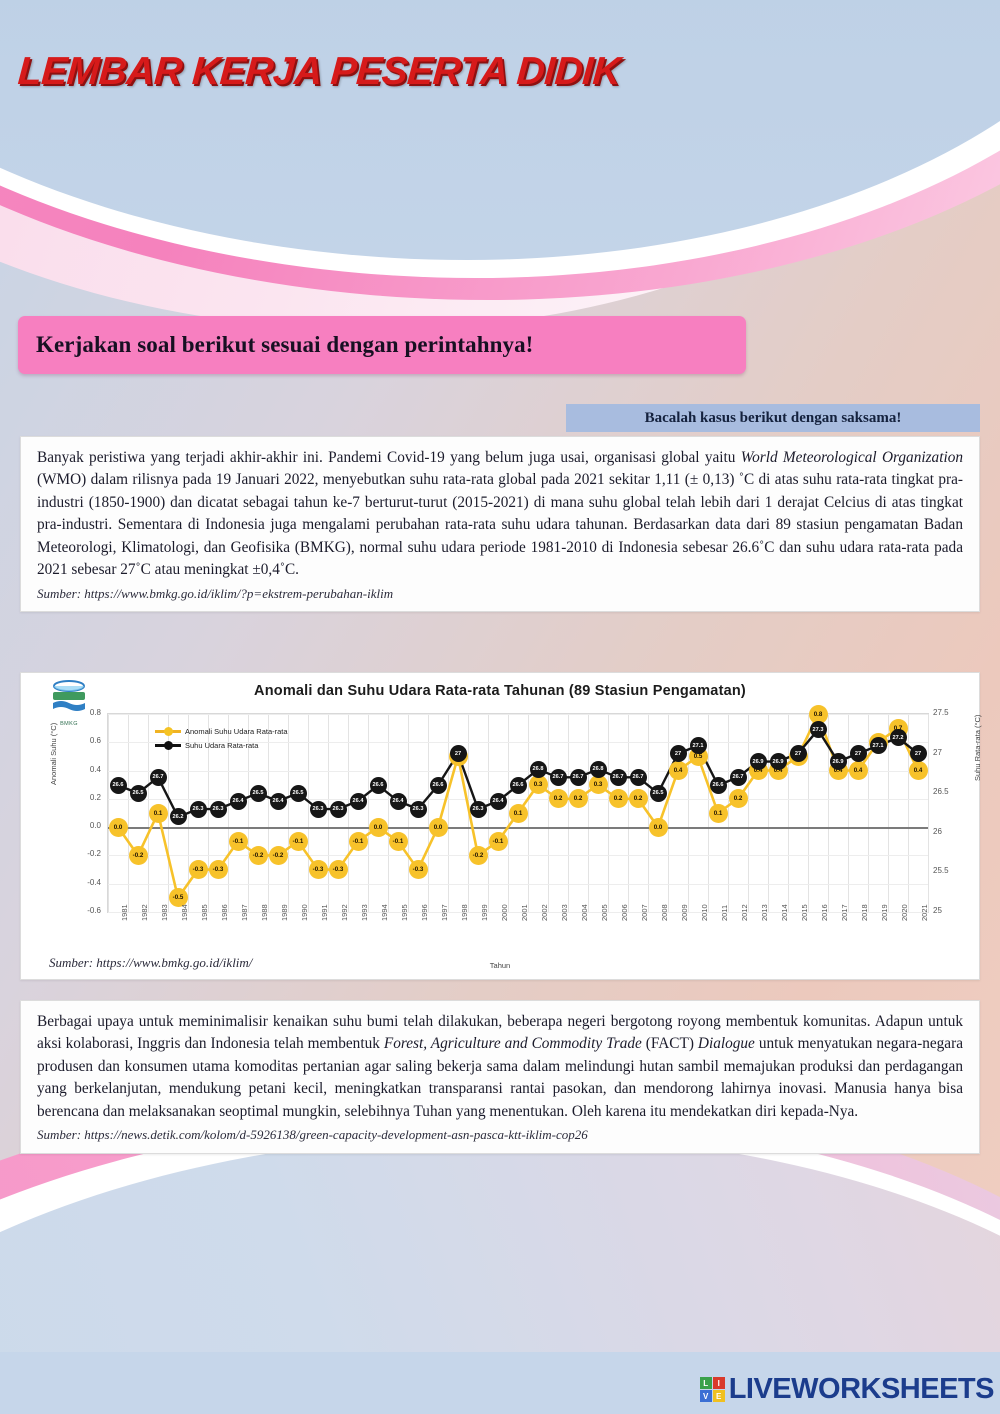 The height and width of the screenshot is (1414, 1000). Describe the element at coordinates (224, 912) in the screenshot. I see `chart-x-tick: 1986` at that location.